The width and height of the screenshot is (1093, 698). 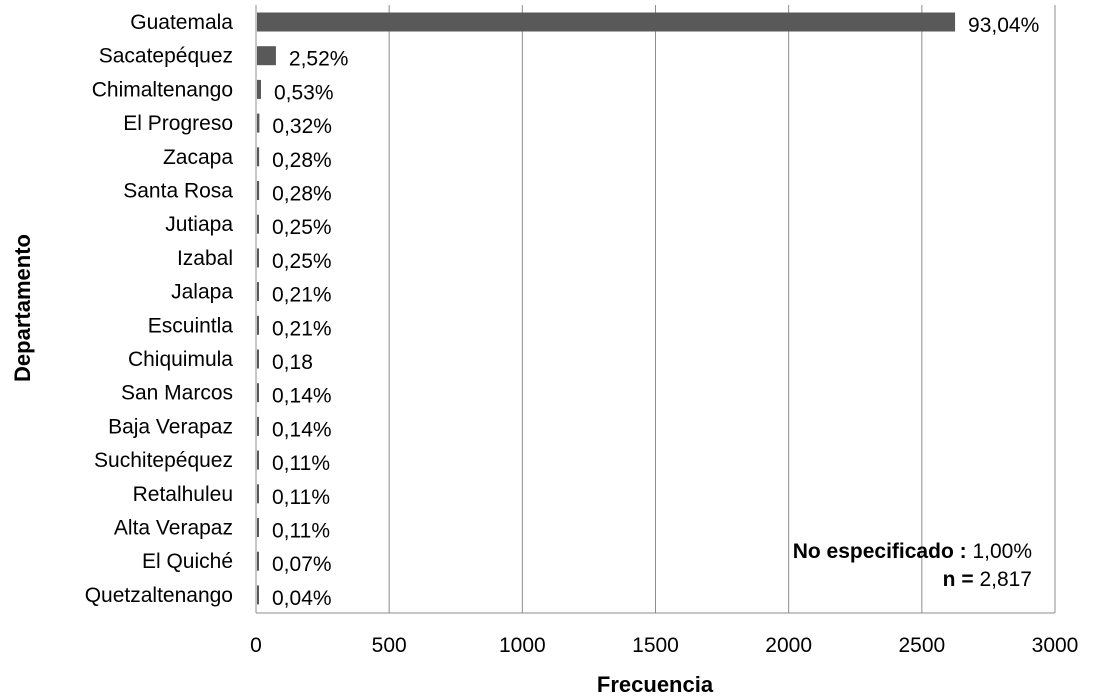 What do you see at coordinates (788, 645) in the screenshot?
I see `x-tick-label: 2000` at bounding box center [788, 645].